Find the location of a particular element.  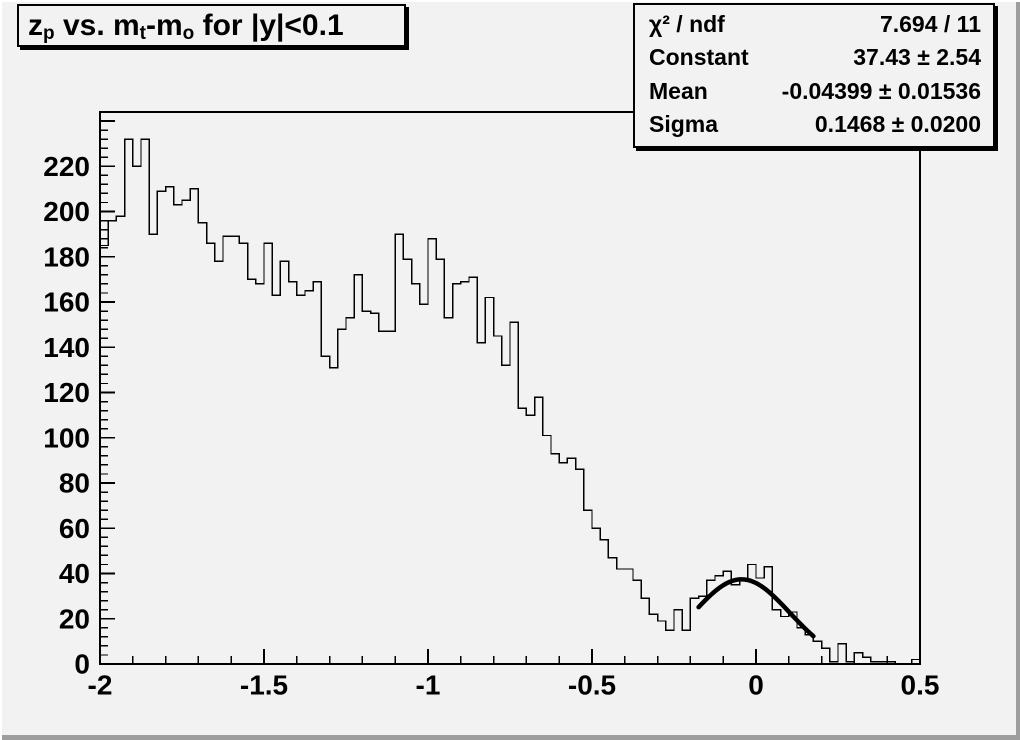

stats-row: Mean -0.04399 ± 0.01536 is located at coordinates (815, 91).